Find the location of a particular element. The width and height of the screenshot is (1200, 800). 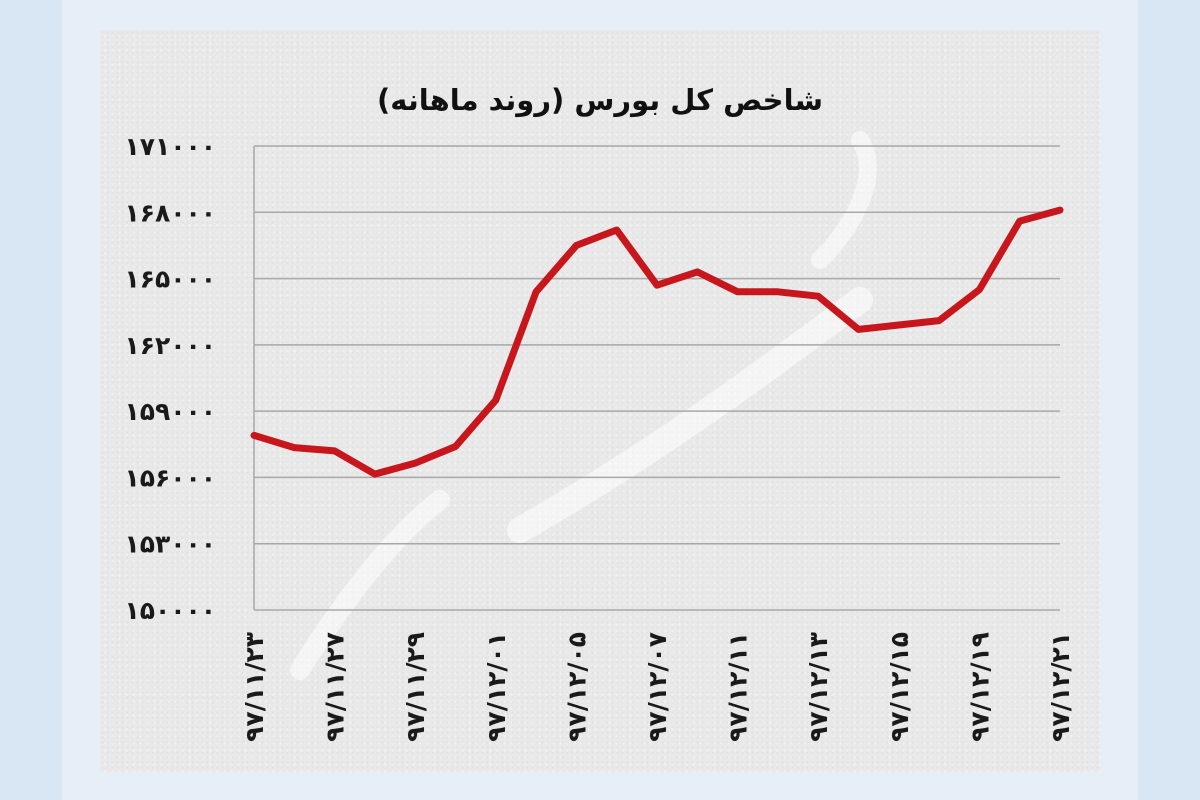

x-tick-label: ۹۷/۱۱/۲۳ is located at coordinates (254, 687).